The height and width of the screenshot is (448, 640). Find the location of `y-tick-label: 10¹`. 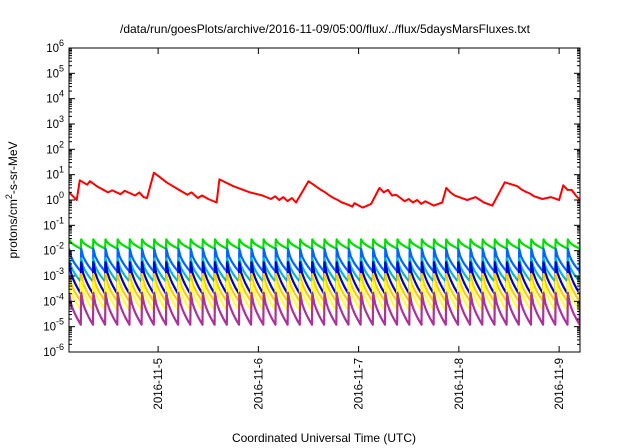

y-tick-label: 10¹ is located at coordinates (55, 173).